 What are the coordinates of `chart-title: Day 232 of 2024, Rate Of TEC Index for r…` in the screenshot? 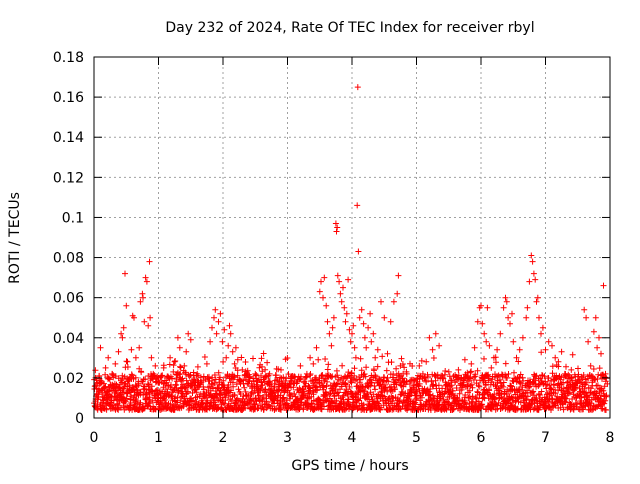 It's located at (349, 28).